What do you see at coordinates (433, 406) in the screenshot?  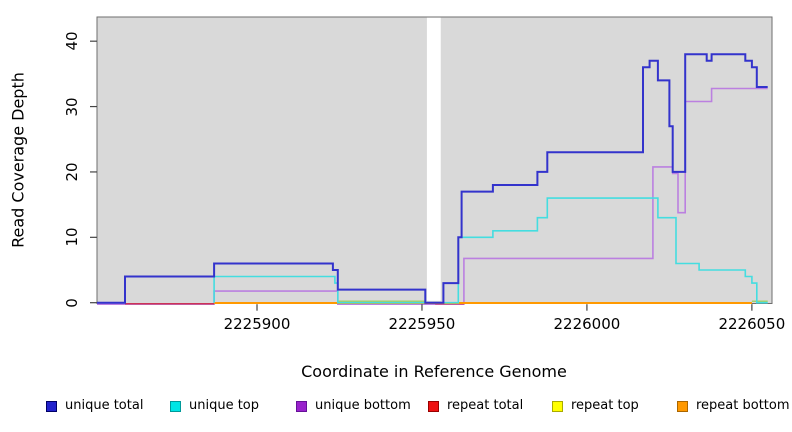 I see `repeat-total-swatch-icon` at bounding box center [433, 406].